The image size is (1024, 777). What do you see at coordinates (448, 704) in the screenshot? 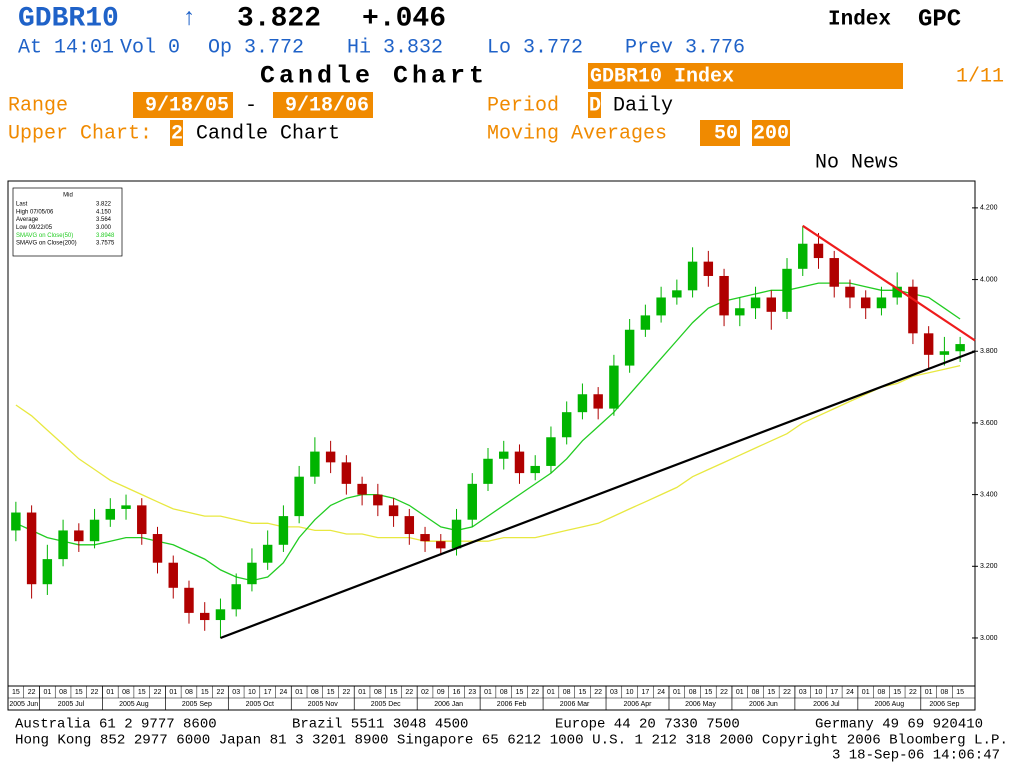
I see `month-label: 2006 Jan` at bounding box center [448, 704].